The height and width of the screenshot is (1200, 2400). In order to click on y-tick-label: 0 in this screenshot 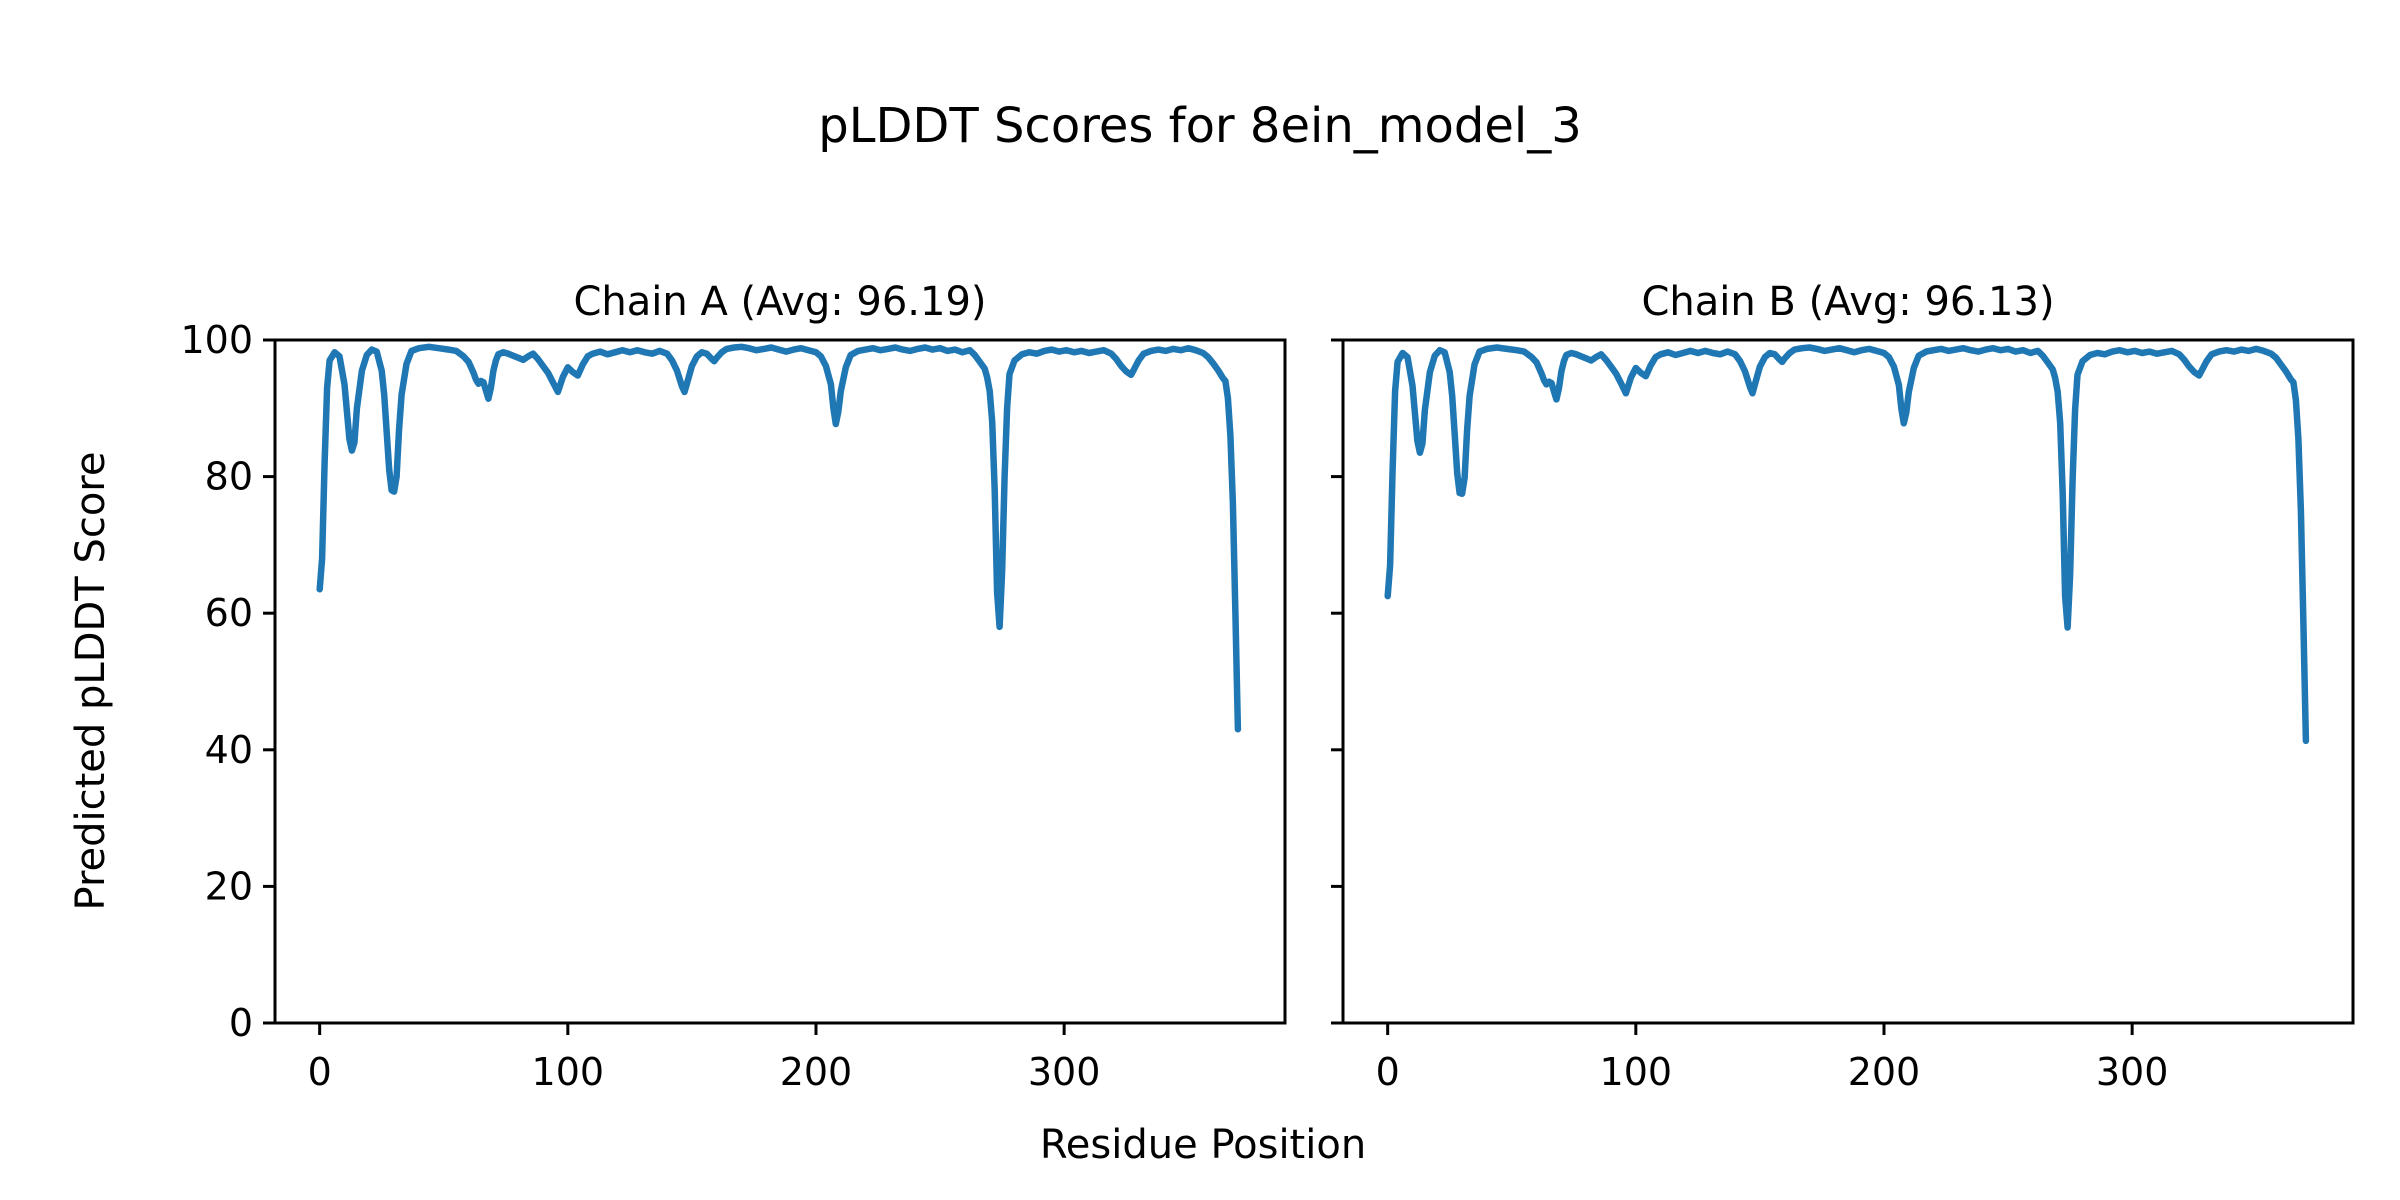, I will do `click(241, 1023)`.